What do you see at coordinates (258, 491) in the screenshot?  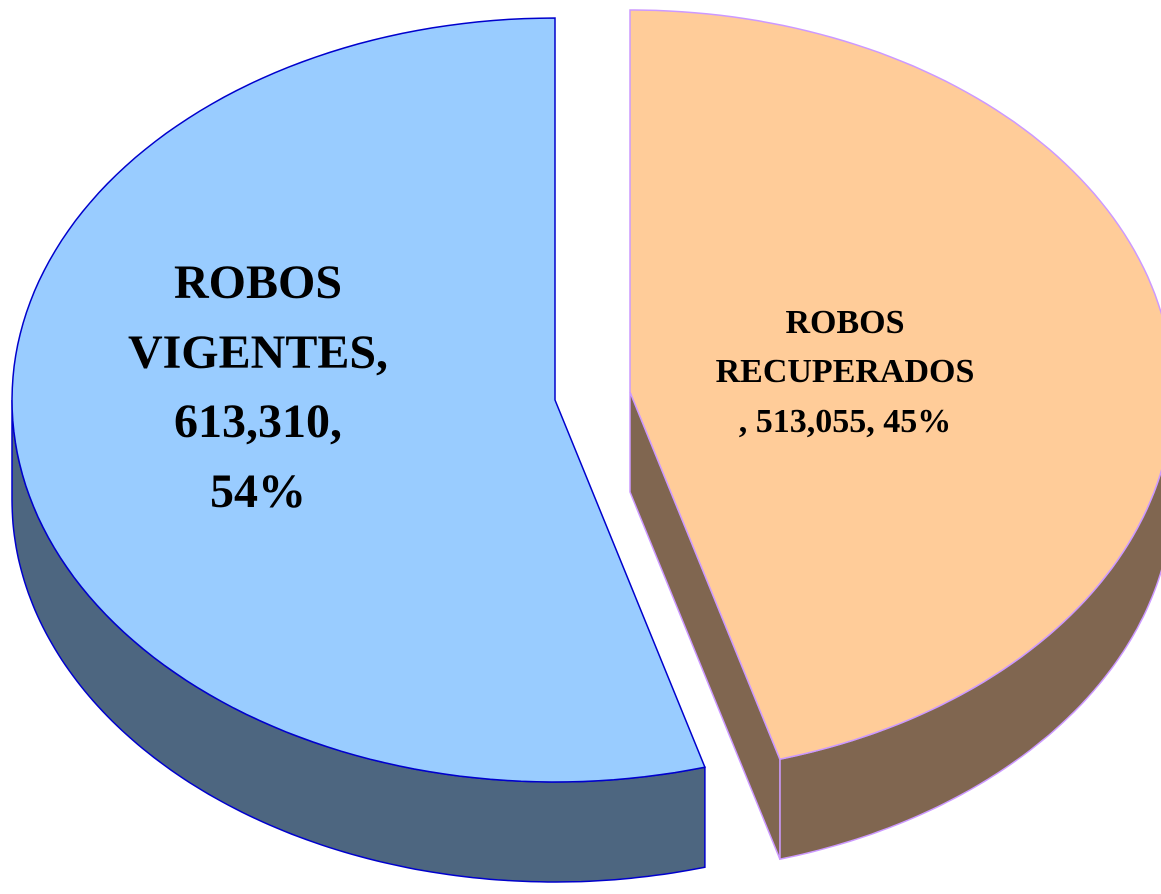 I see `label-percent: 54%` at bounding box center [258, 491].